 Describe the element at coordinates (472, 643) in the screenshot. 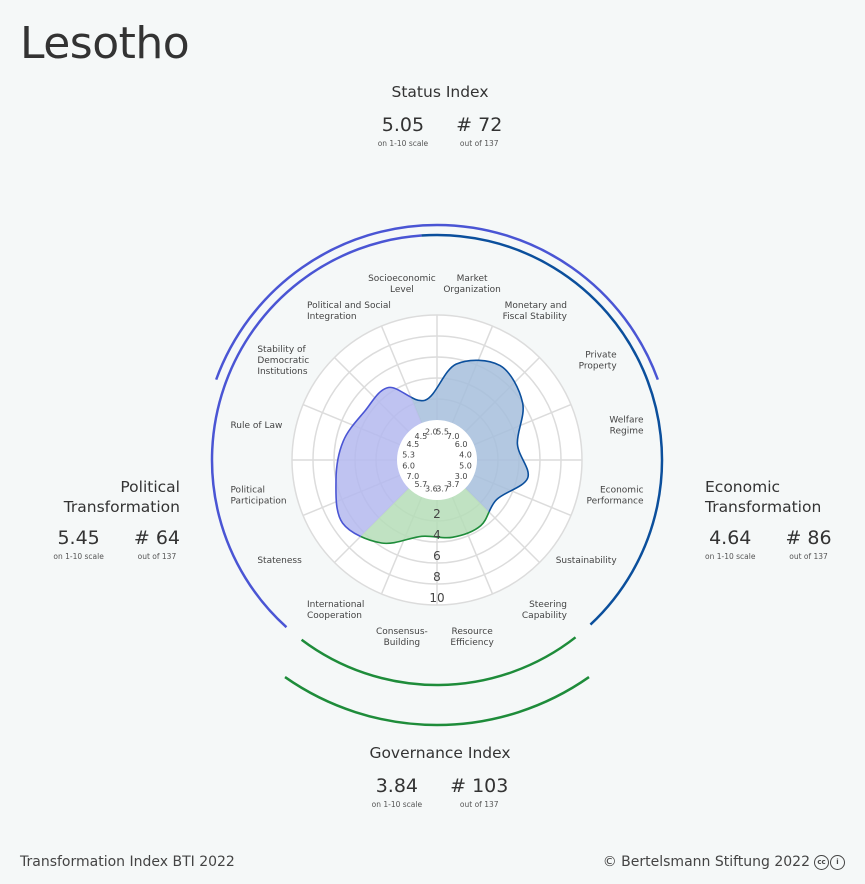

I see `category-label: Efficiency` at that location.